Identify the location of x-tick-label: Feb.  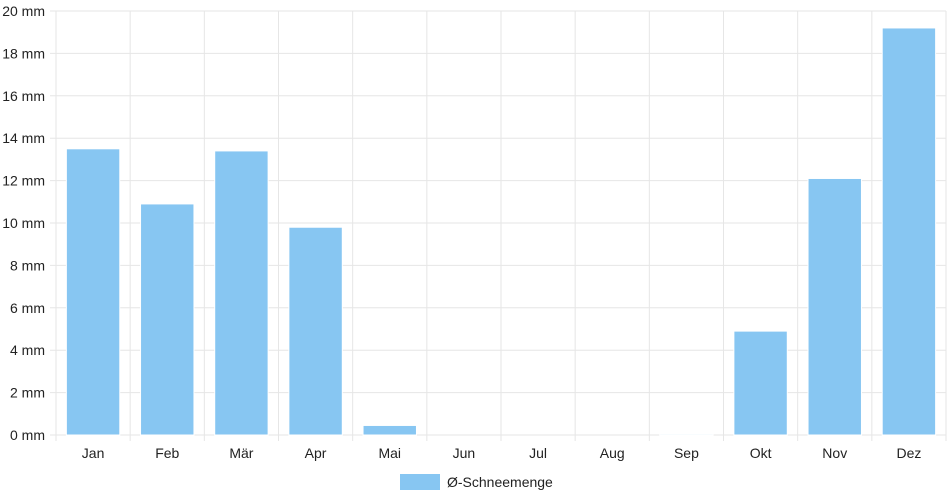
(167, 453).